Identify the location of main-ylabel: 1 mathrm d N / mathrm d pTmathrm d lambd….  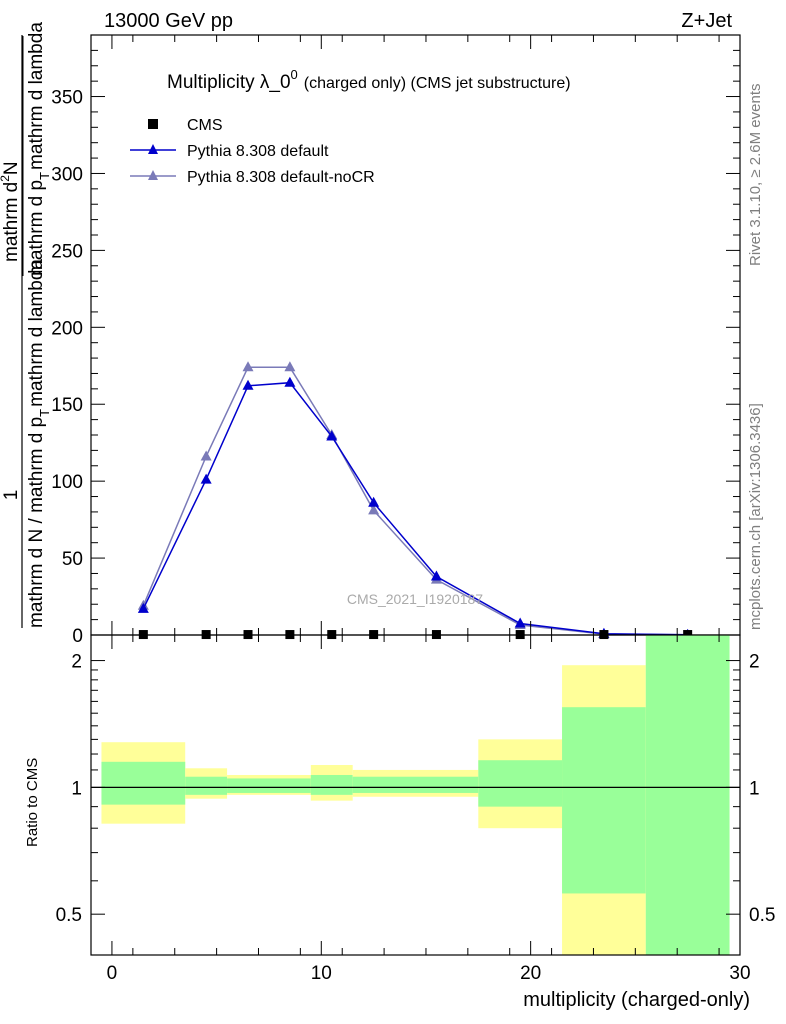
(26, 325).